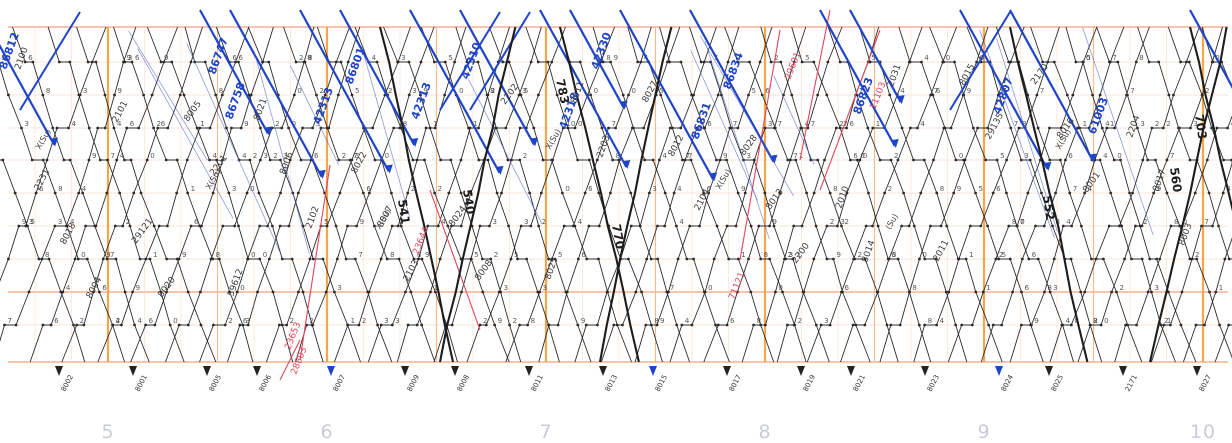  I want to click on minute-digit: 4, so click(681, 222).